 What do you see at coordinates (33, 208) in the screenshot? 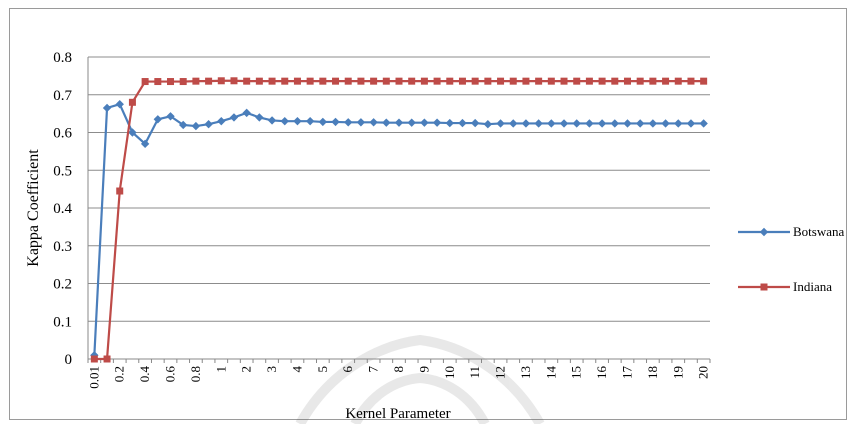
I see `y-axis-label: Kappa Coefficient` at bounding box center [33, 208].